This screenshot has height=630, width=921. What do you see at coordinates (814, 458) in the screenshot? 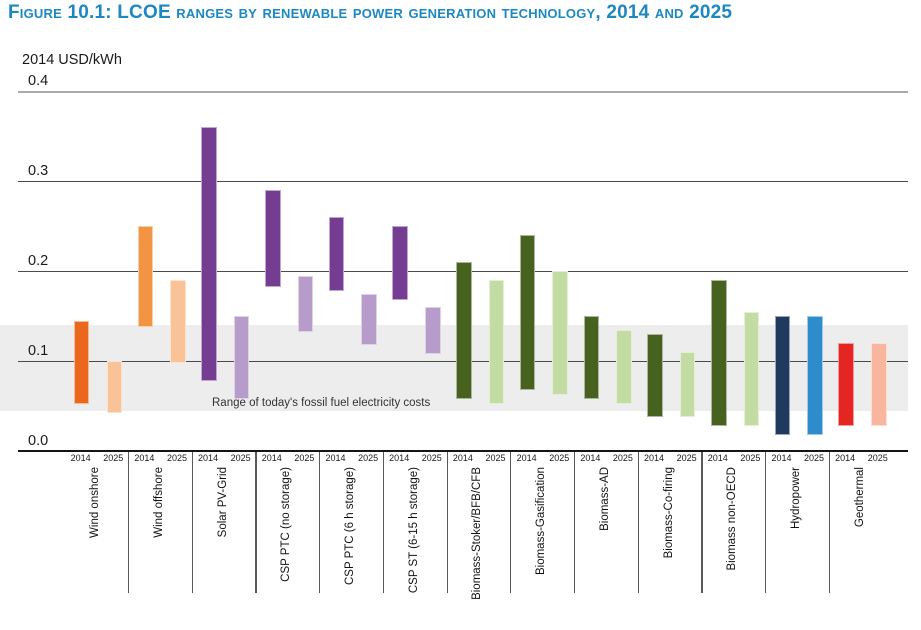
I see `year-label-hydropower-2025: 2025` at bounding box center [814, 458].